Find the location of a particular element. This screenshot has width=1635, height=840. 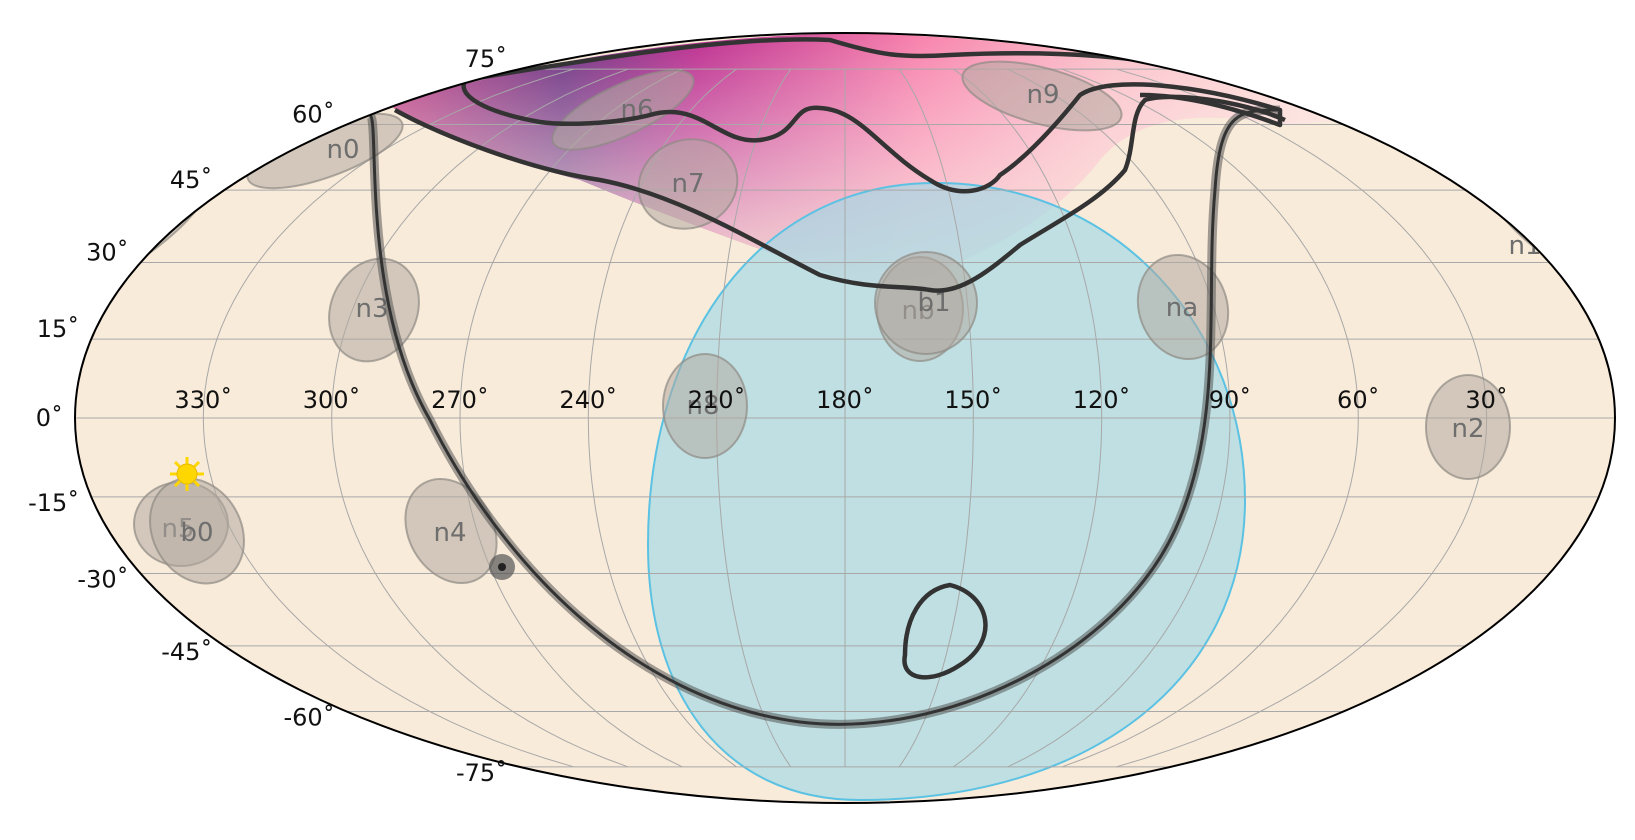

detector-label: n1 is located at coordinates (1524, 246).